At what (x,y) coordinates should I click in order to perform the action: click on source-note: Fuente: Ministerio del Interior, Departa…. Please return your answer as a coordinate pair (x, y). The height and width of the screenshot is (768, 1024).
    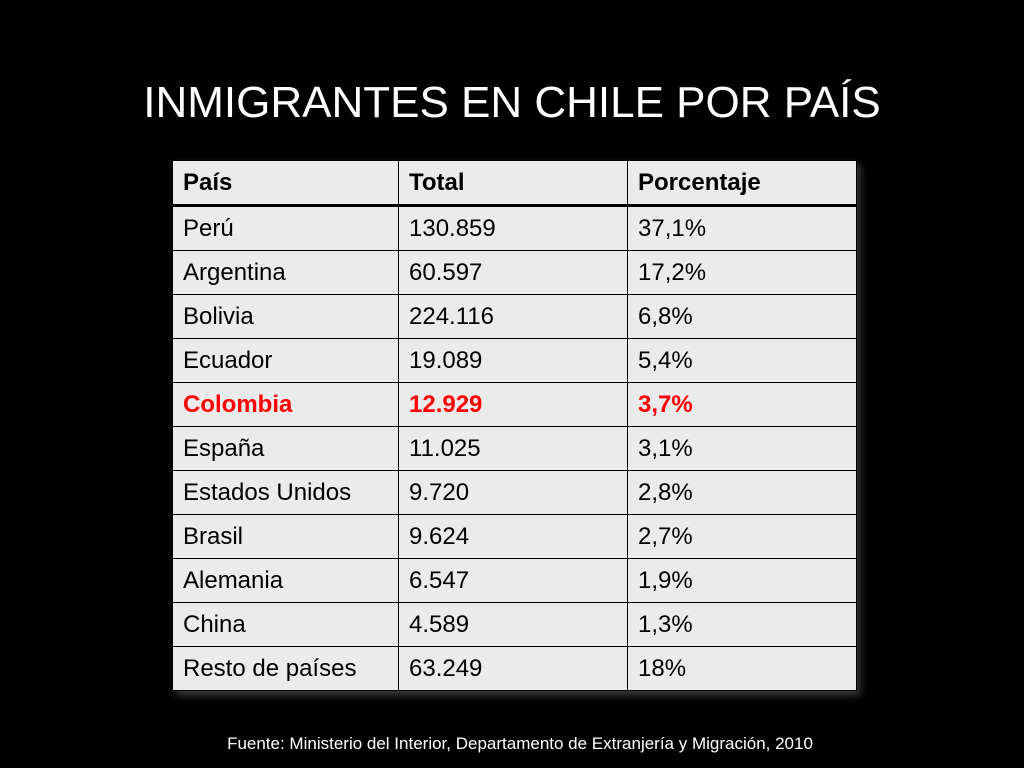
    Looking at the image, I should click on (520, 743).